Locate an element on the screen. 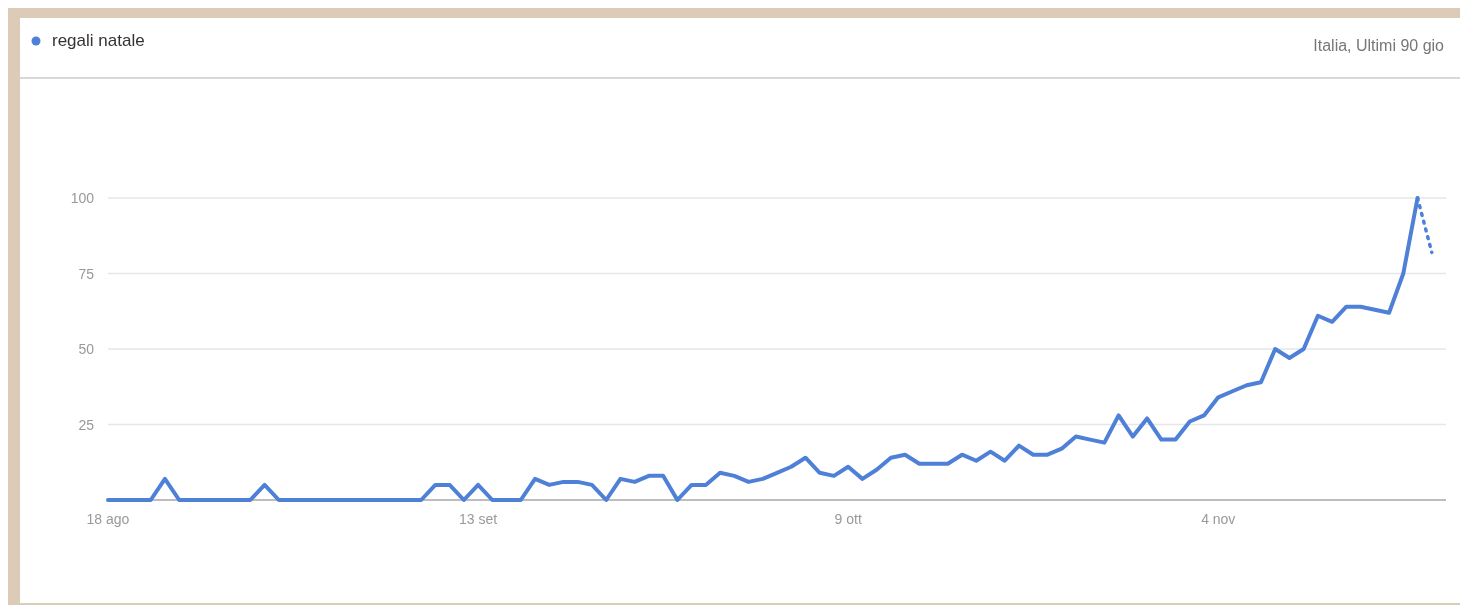  legend-label: regali natale is located at coordinates (98, 40).